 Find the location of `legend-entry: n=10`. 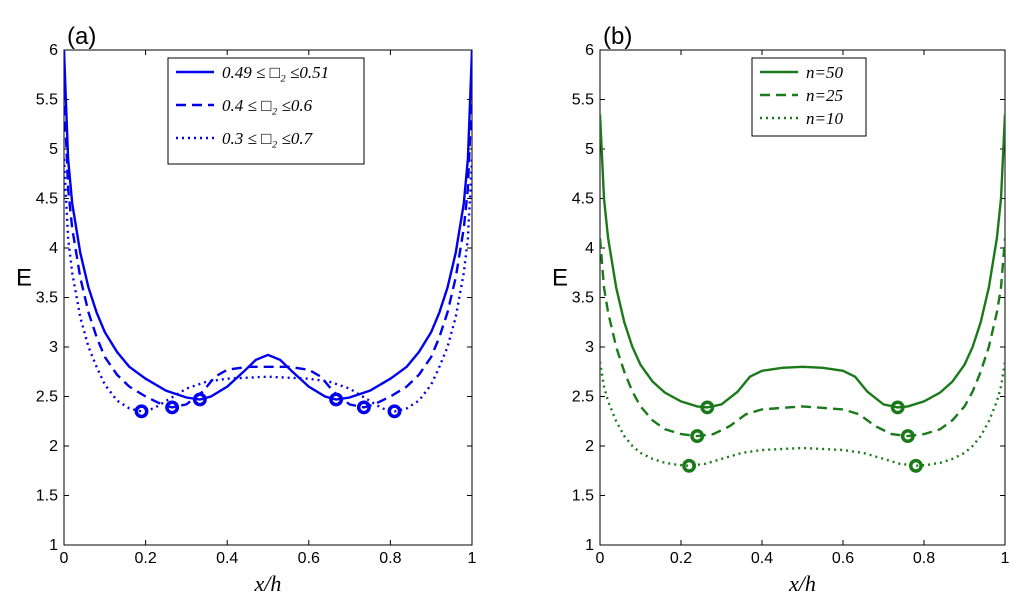

legend-entry: n=10 is located at coordinates (824, 118).